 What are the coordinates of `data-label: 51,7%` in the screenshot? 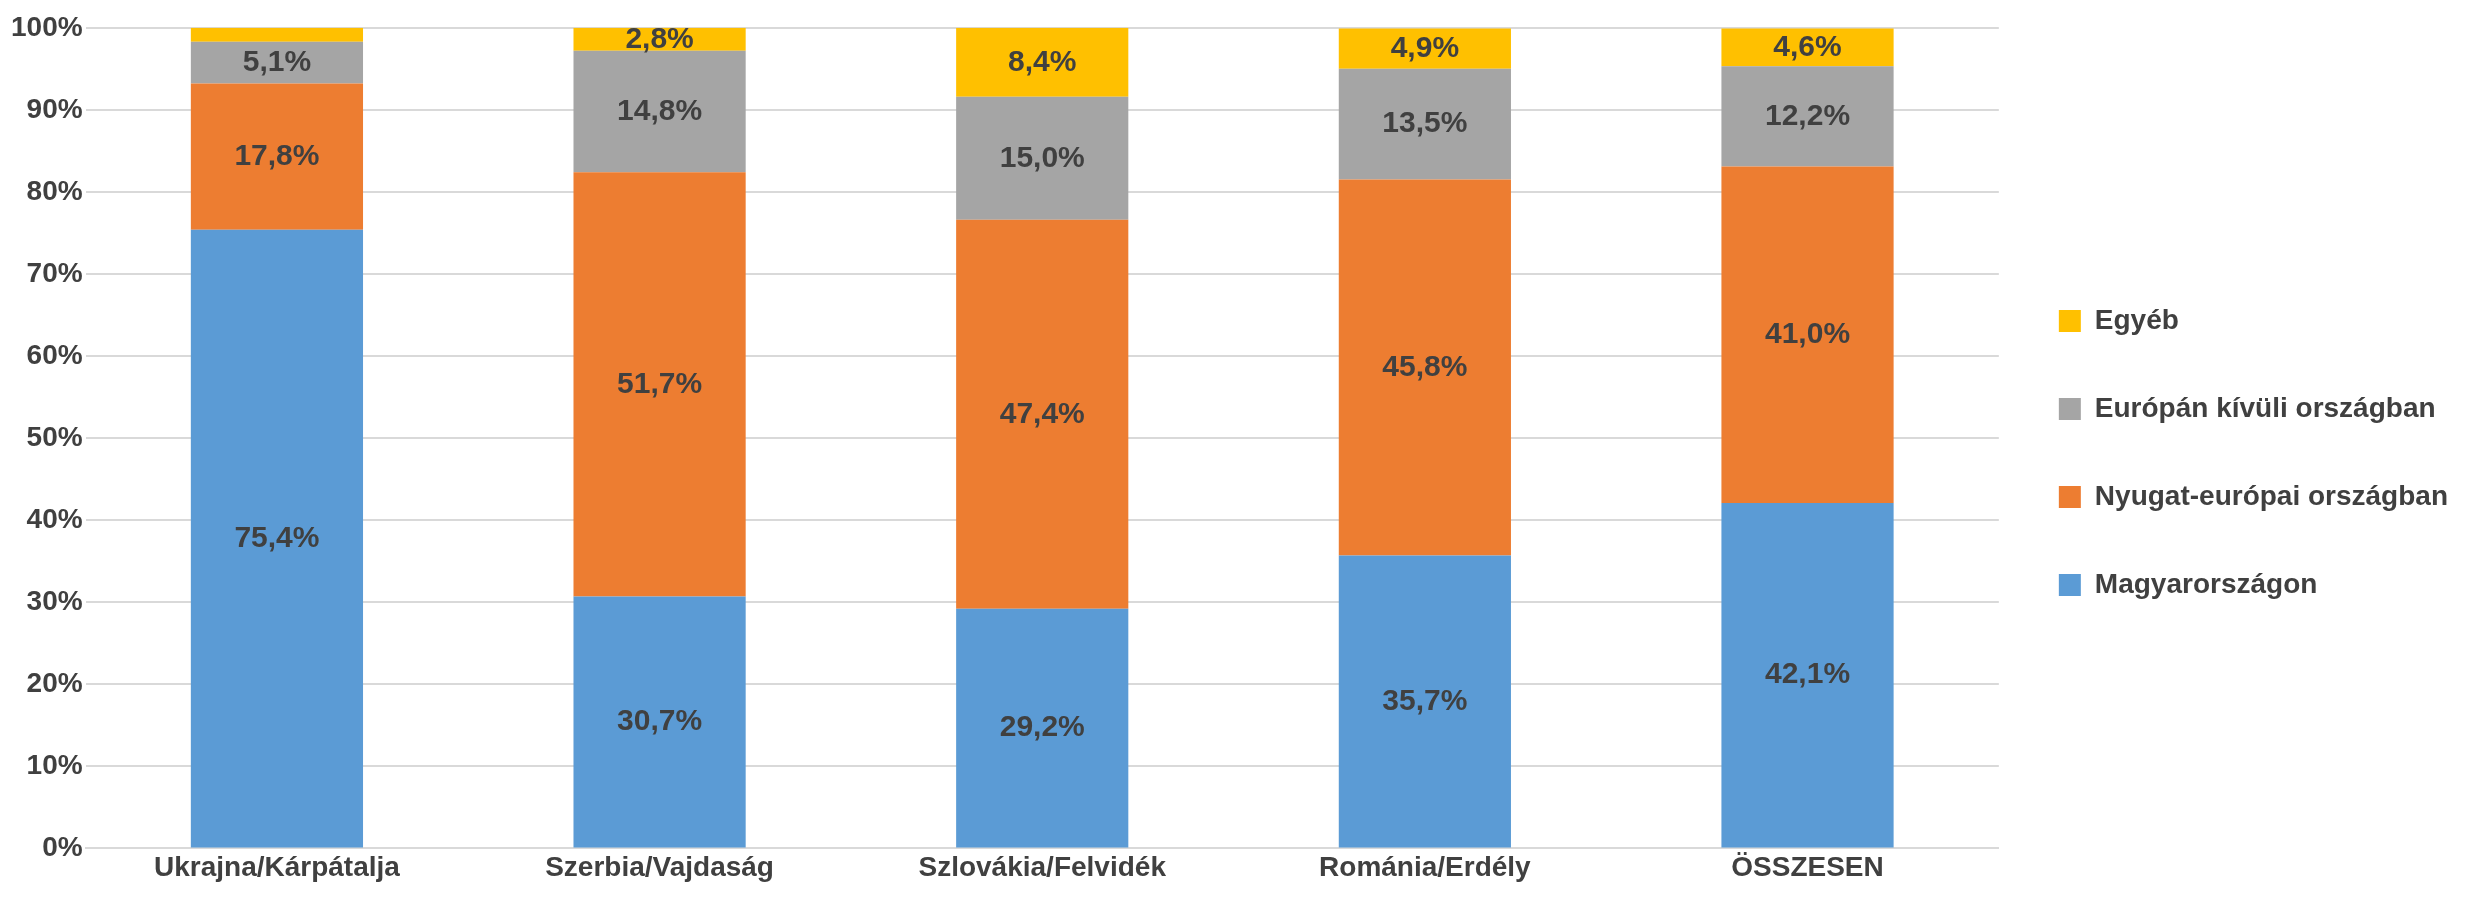 It's located at (660, 382).